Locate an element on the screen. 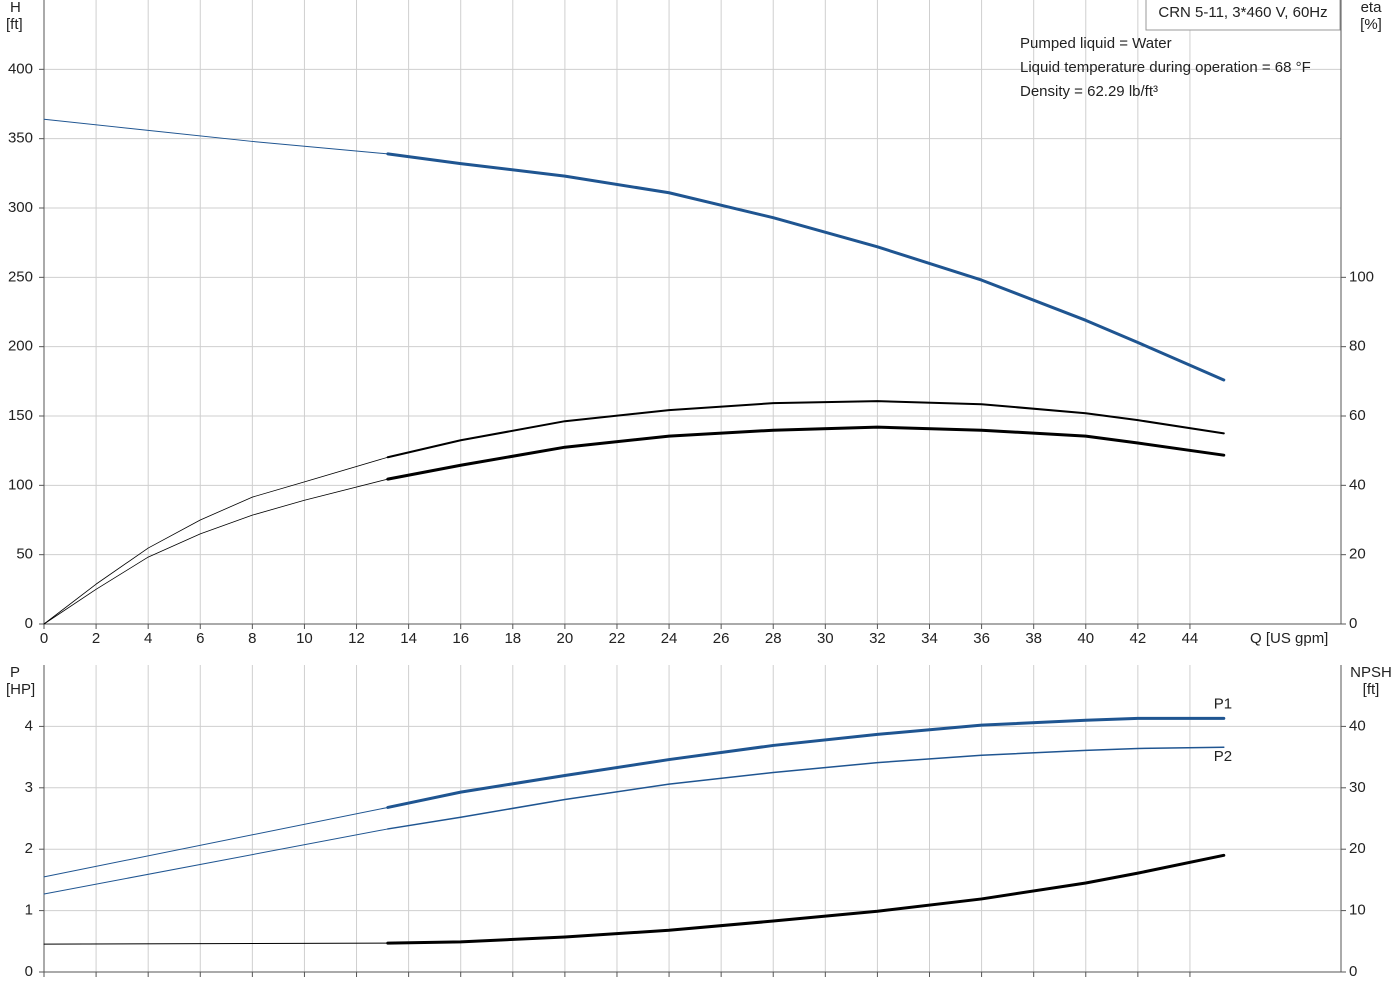 Image resolution: width=1400 pixels, height=1000 pixels. y-tick-label: 300 is located at coordinates (20, 207).